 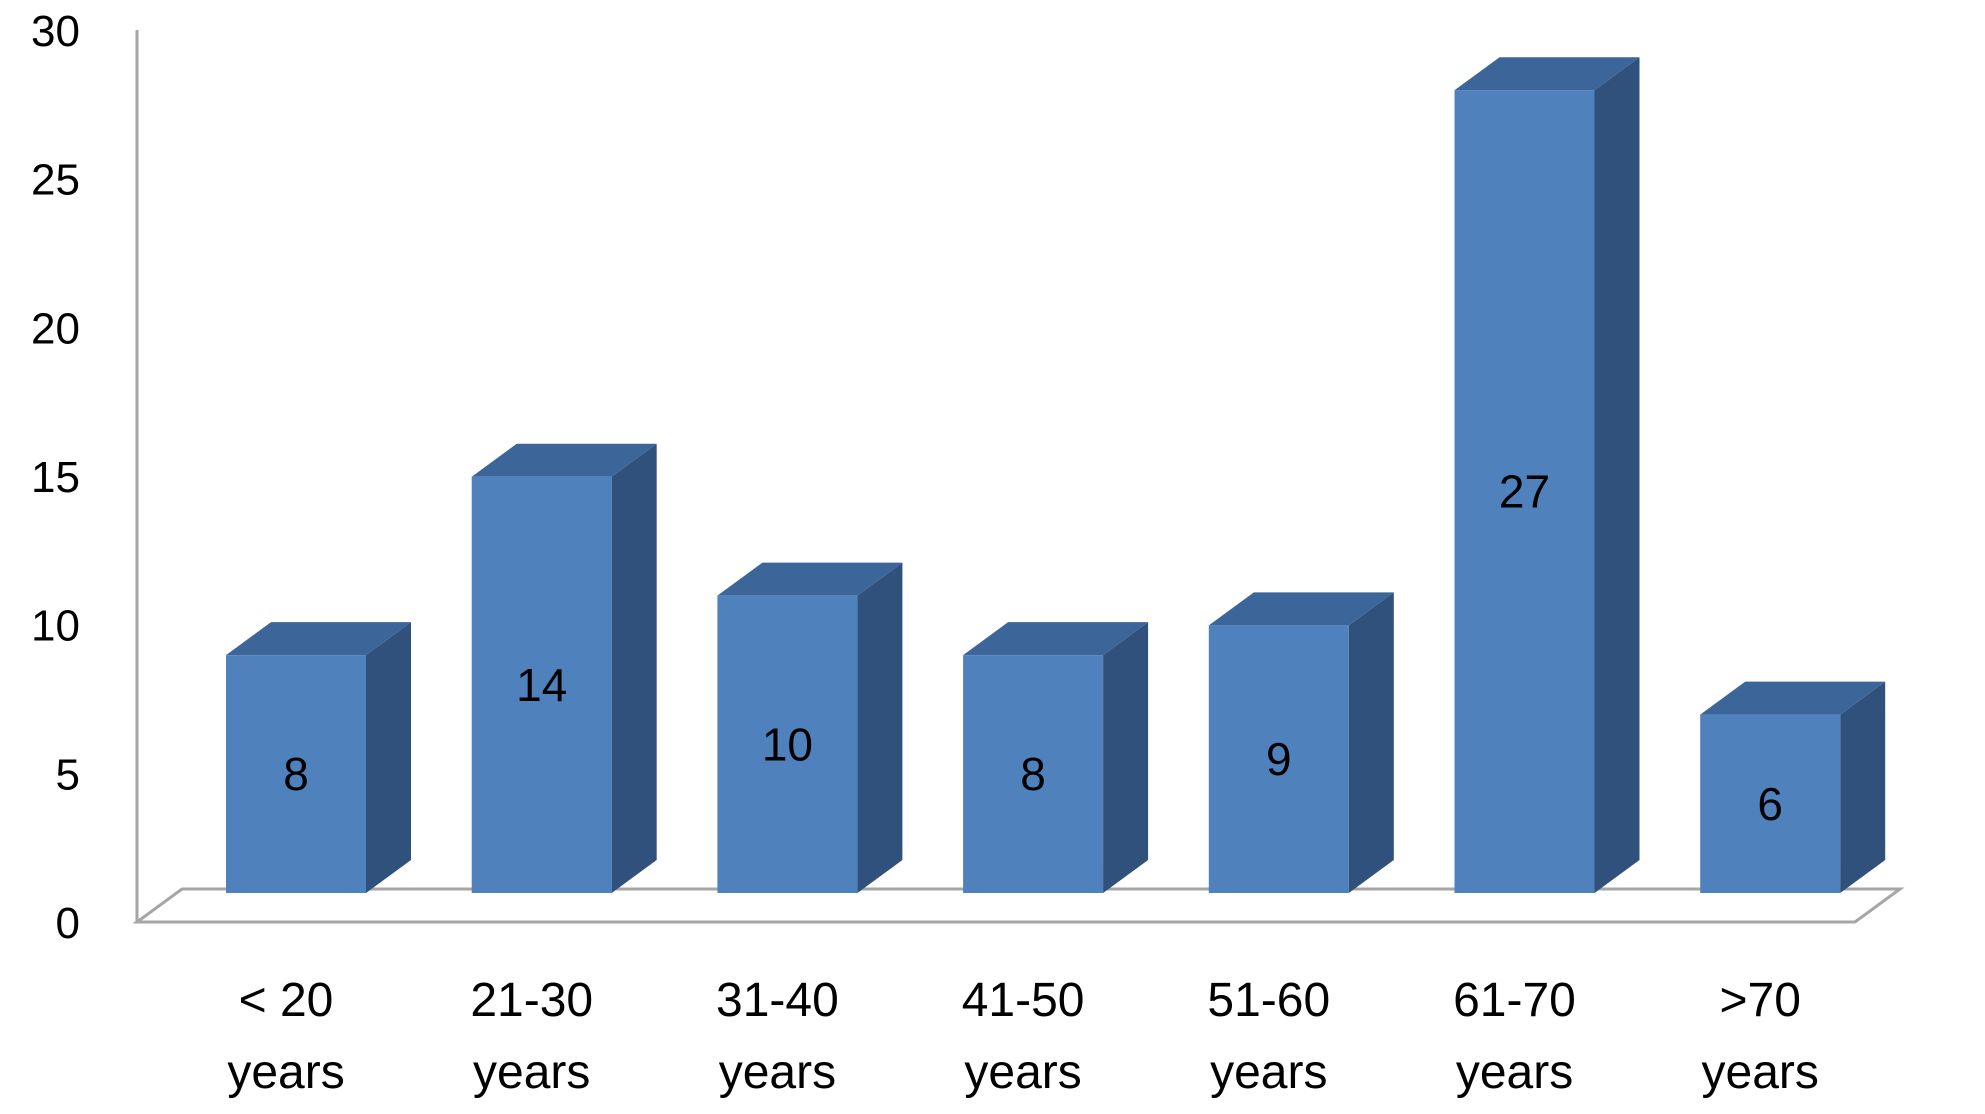 What do you see at coordinates (1023, 1000) in the screenshot?
I see `x-tick-label: 41-50` at bounding box center [1023, 1000].